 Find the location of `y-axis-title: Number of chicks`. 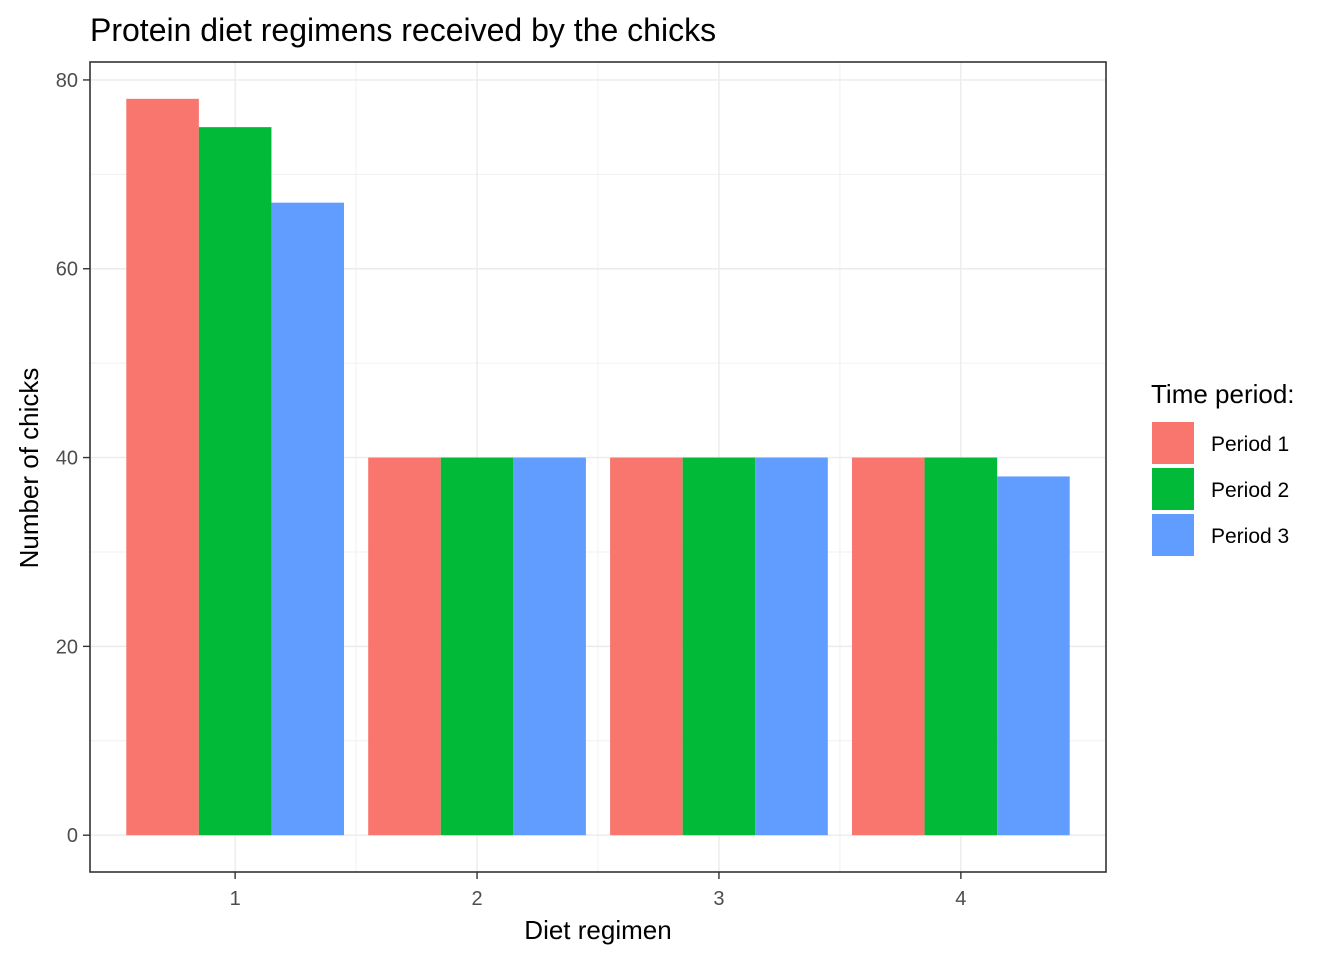

y-axis-title: Number of chicks is located at coordinates (29, 468).